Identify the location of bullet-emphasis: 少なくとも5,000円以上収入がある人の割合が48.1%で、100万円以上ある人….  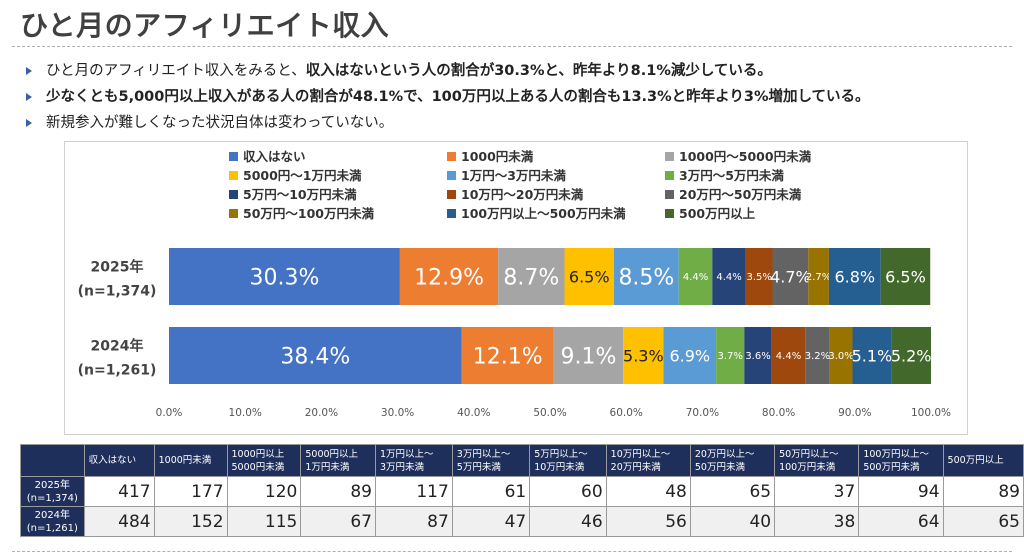
(458, 97).